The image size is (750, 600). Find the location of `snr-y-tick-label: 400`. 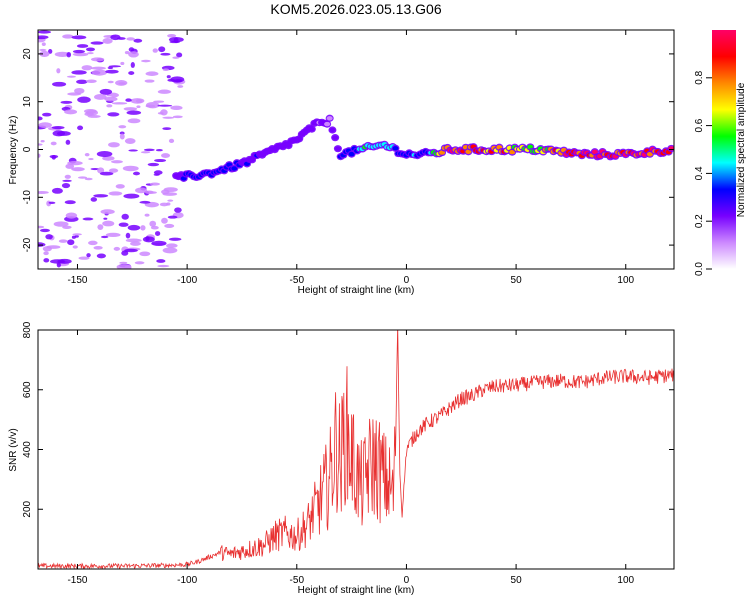

snr-y-tick-label: 400 is located at coordinates (27, 449).